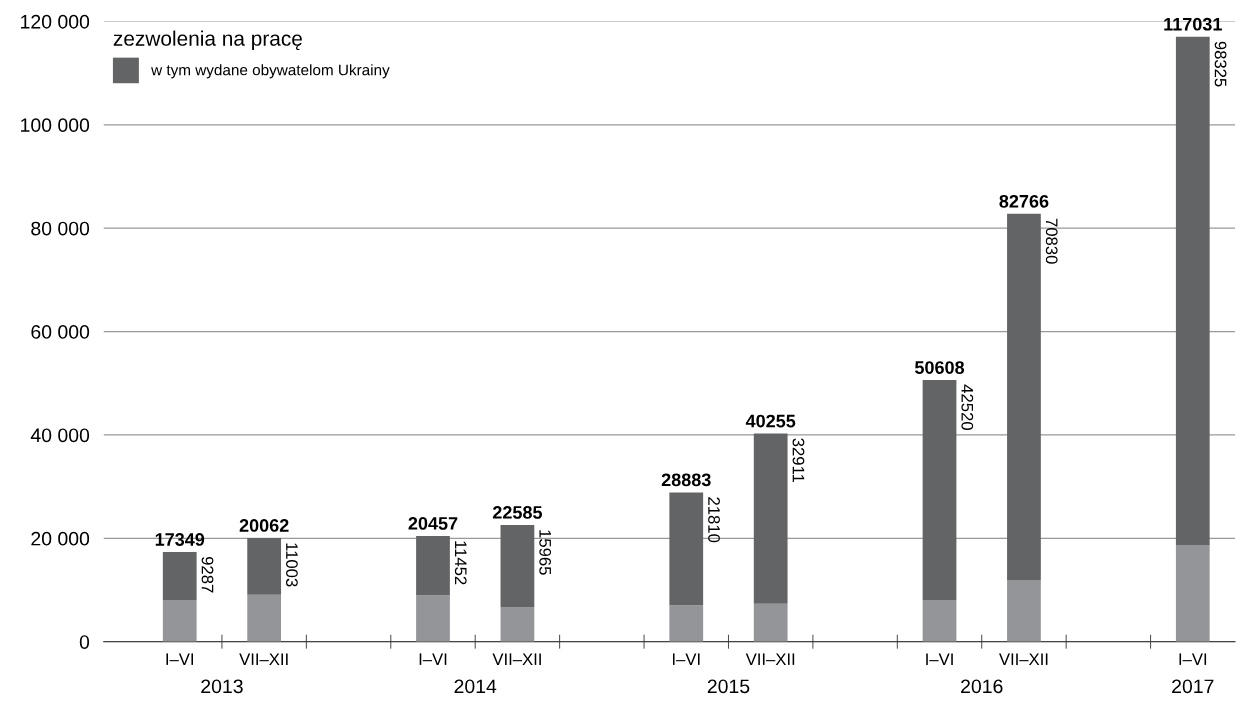  Describe the element at coordinates (982, 686) in the screenshot. I see `text: 2016` at that location.